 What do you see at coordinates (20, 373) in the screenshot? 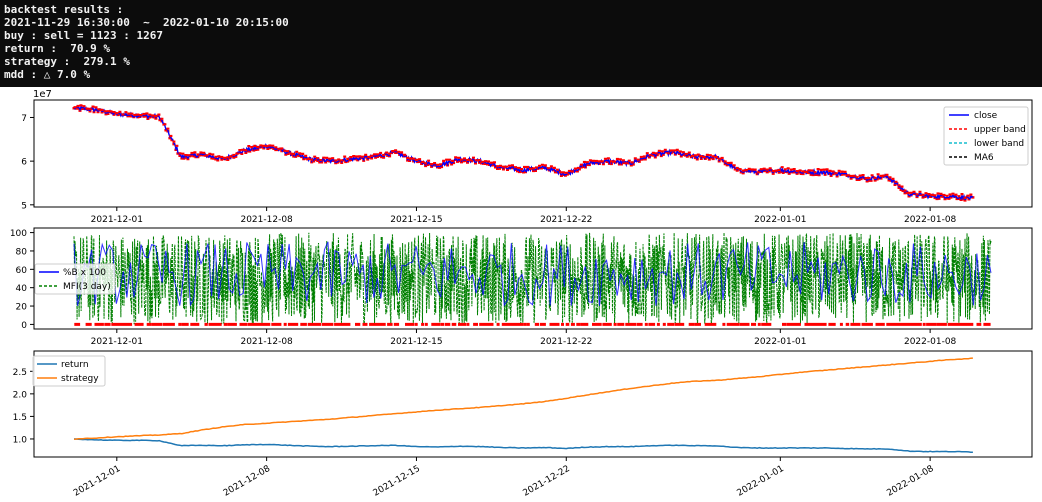
I see `y-tick-label: 2.5` at bounding box center [20, 373].